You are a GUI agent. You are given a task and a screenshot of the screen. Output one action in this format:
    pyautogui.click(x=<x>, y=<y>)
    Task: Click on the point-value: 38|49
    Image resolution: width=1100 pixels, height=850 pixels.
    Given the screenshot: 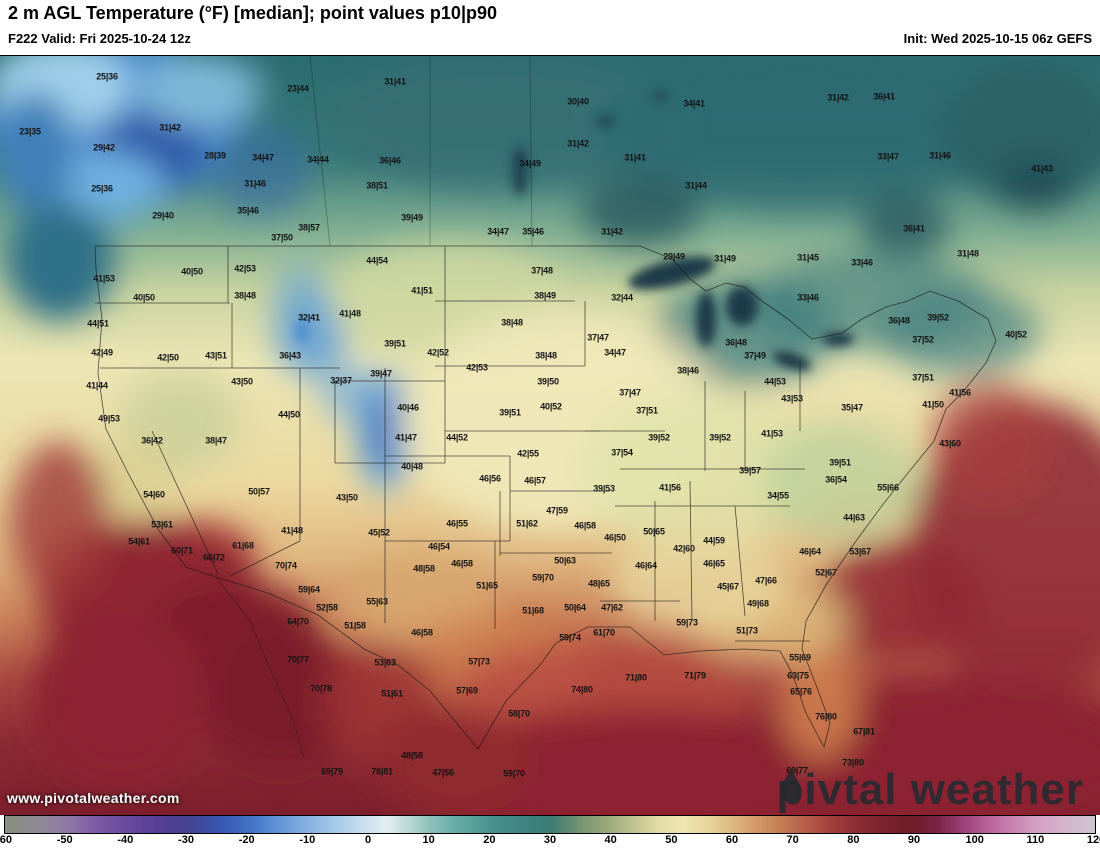 What is the action you would take?
    pyautogui.click(x=545, y=295)
    